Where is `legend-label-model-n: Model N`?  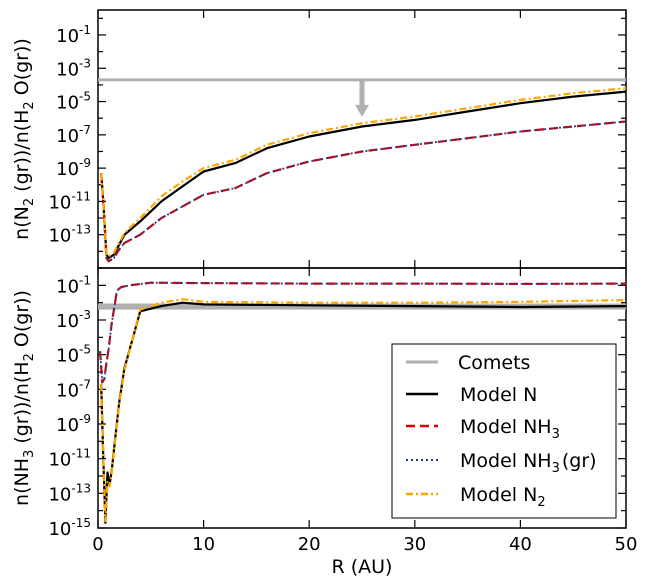 legend-label-model-n: Model N is located at coordinates (498, 395).